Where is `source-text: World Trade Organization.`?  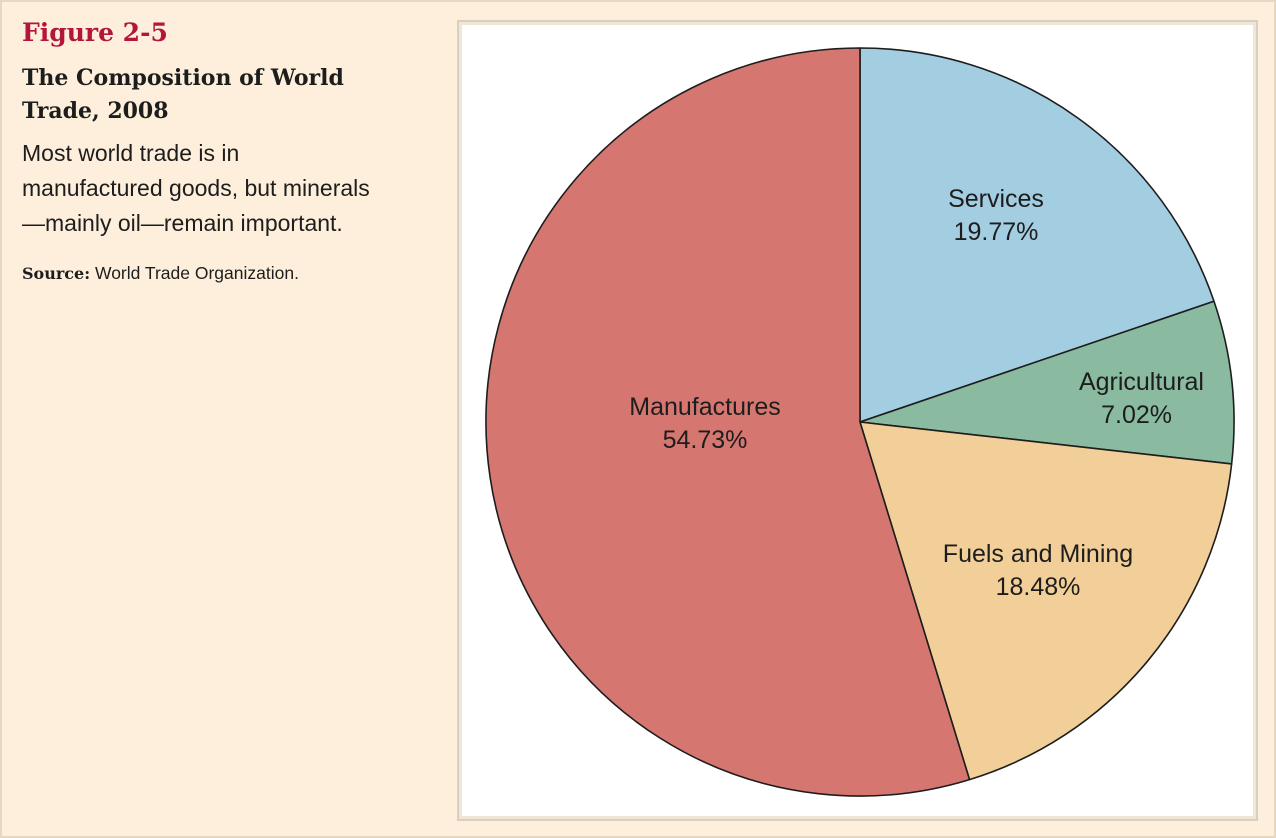
source-text: World Trade Organization. is located at coordinates (194, 273).